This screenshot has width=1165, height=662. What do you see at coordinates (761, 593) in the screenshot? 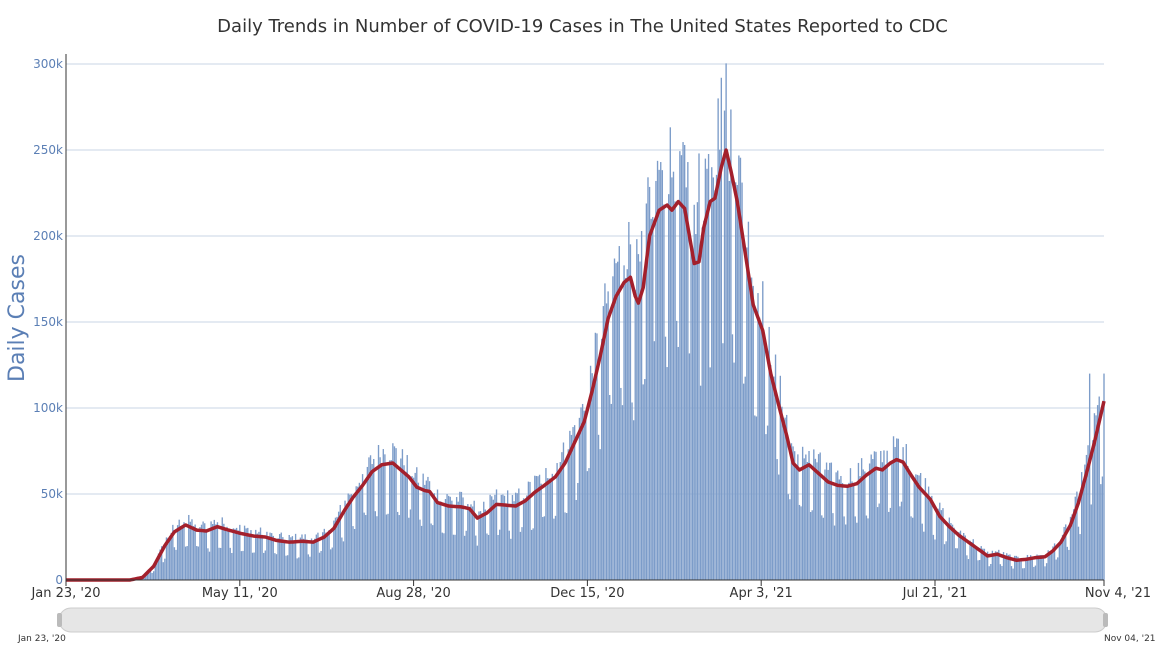
I see `x-tick-label: Apr 3, '21` at bounding box center [761, 593].